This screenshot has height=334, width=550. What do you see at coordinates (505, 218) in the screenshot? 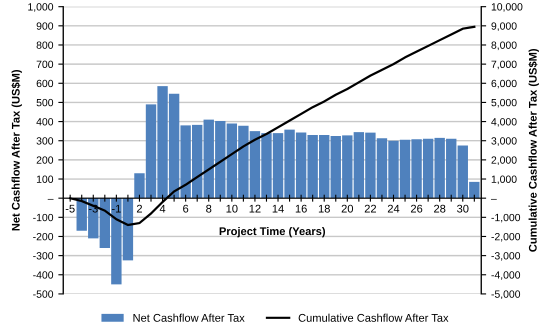
I see `y2-tick-label: -1,000` at bounding box center [505, 218].